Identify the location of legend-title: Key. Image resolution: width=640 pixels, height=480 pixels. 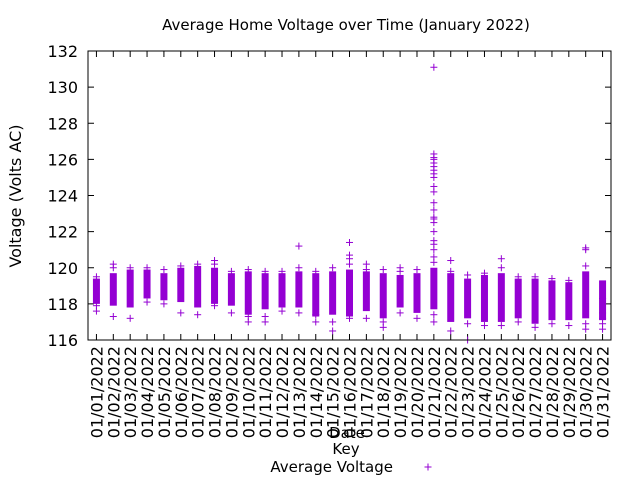
(345, 449).